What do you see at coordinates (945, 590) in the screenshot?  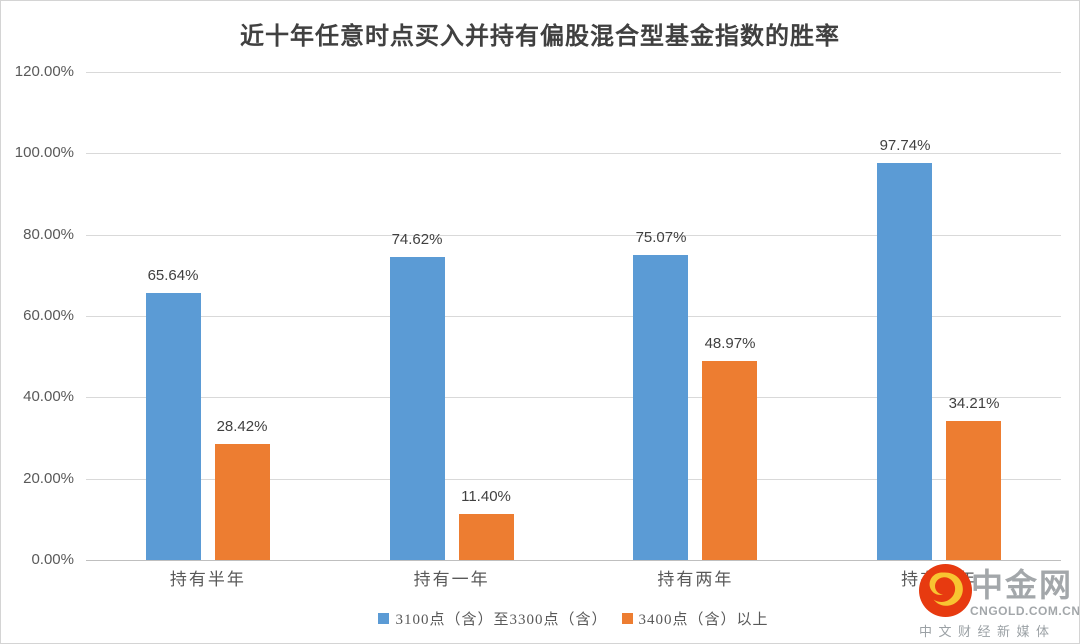 I see `cngold-logo-icon` at bounding box center [945, 590].